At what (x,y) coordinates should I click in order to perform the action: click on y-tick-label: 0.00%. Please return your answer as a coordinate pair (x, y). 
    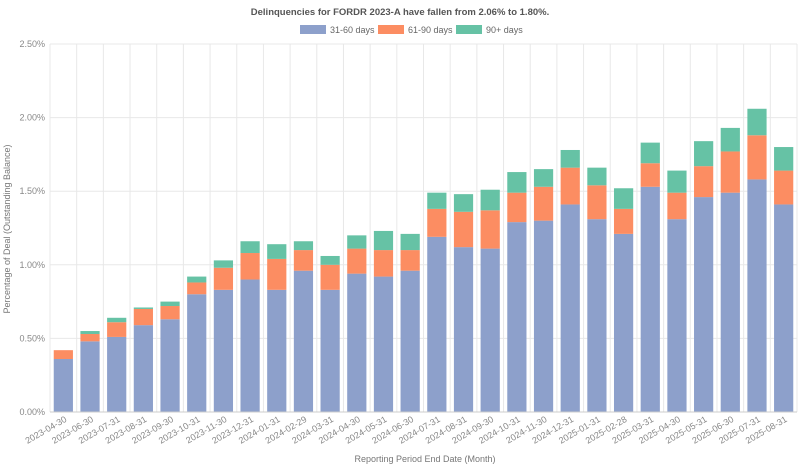
    Looking at the image, I should click on (32, 412).